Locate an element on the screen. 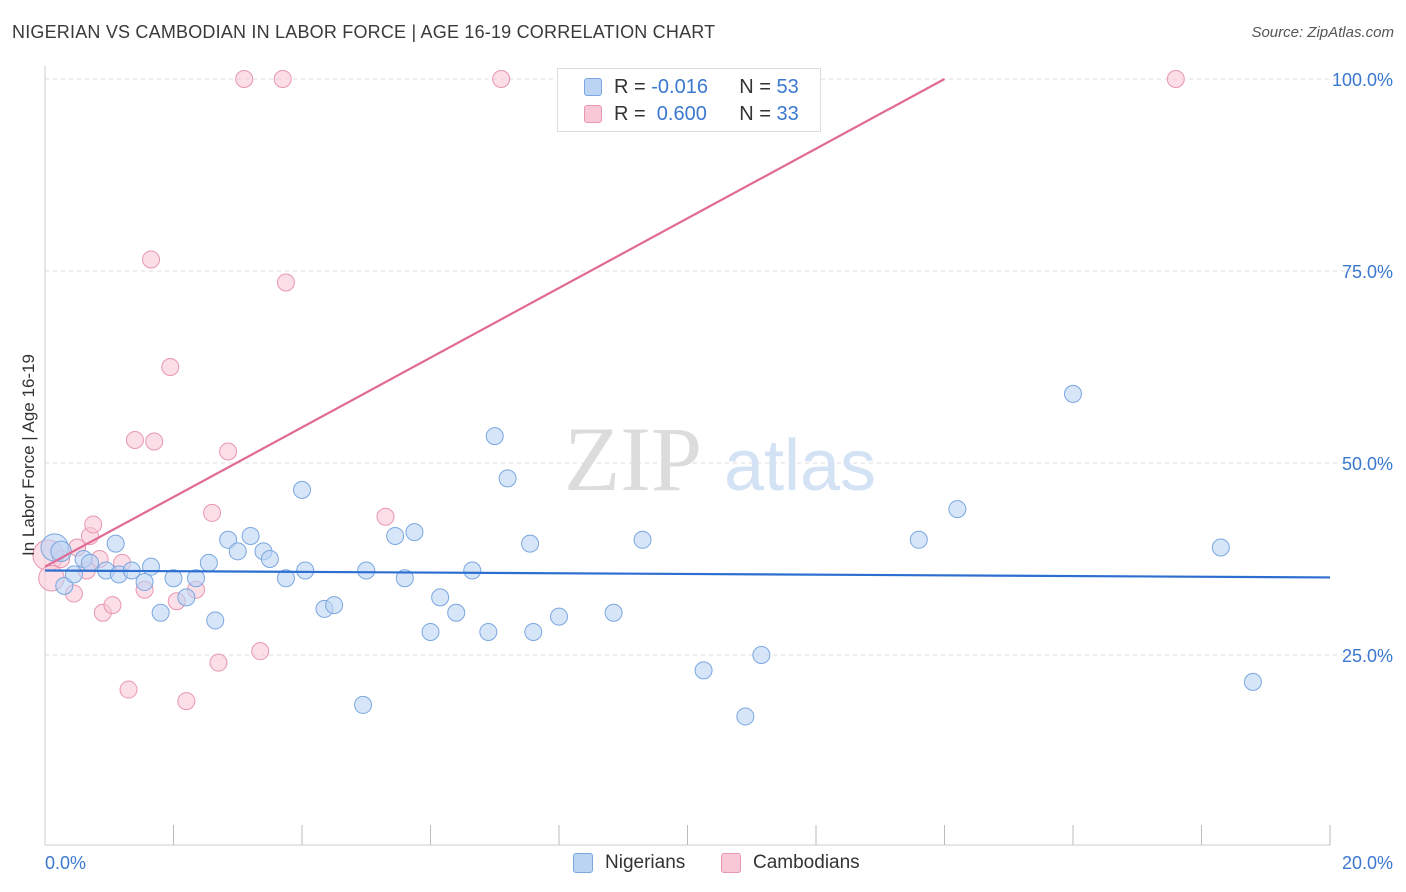 The height and width of the screenshot is (892, 1406). watermark-zip: ZIP is located at coordinates (633, 459).